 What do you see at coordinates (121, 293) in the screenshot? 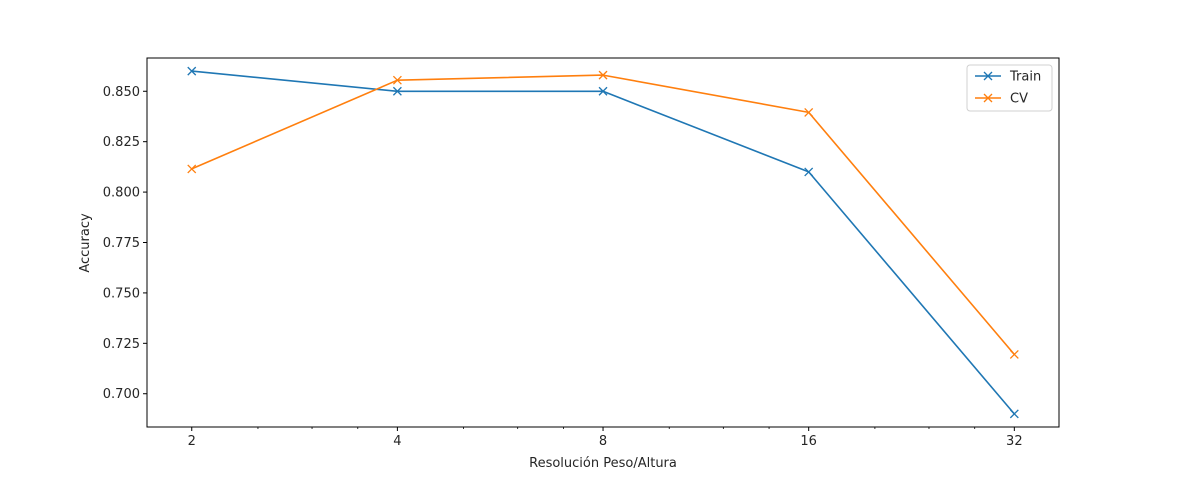
I see `y-tick-label: 0.750` at bounding box center [121, 293].